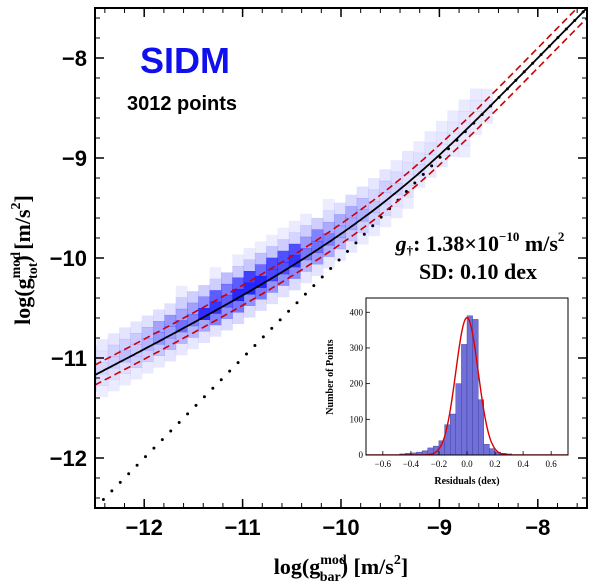  I want to click on x-tick-label: −11, so click(243, 527).